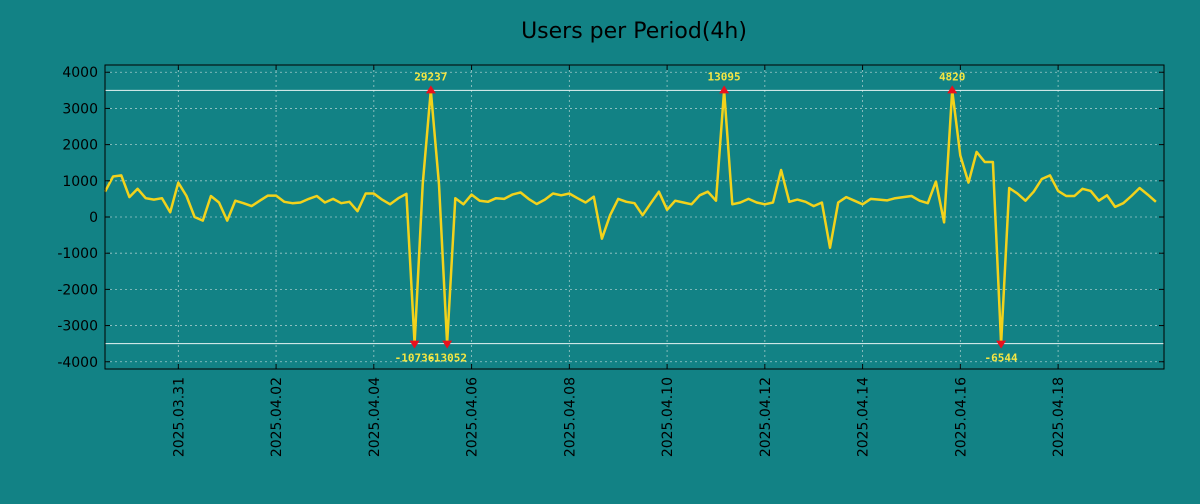 This screenshot has height=504, width=1200. I want to click on trough-label: -10736, so click(415, 358).